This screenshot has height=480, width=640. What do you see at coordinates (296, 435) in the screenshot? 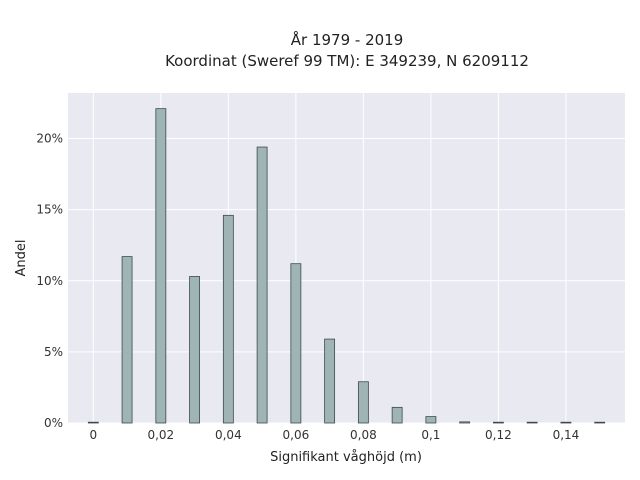
I see `x-tick-label: 0,06` at bounding box center [296, 435].